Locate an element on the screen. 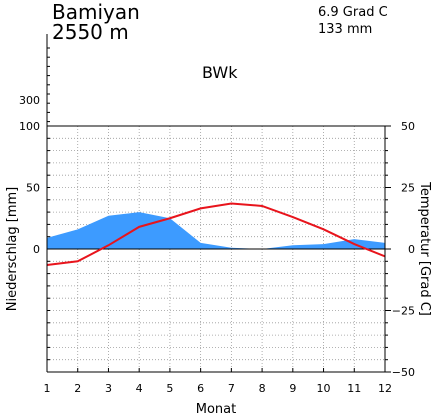 Image resolution: width=436 pixels, height=416 pixels. y-right-tick-label: 0 is located at coordinates (411, 249).